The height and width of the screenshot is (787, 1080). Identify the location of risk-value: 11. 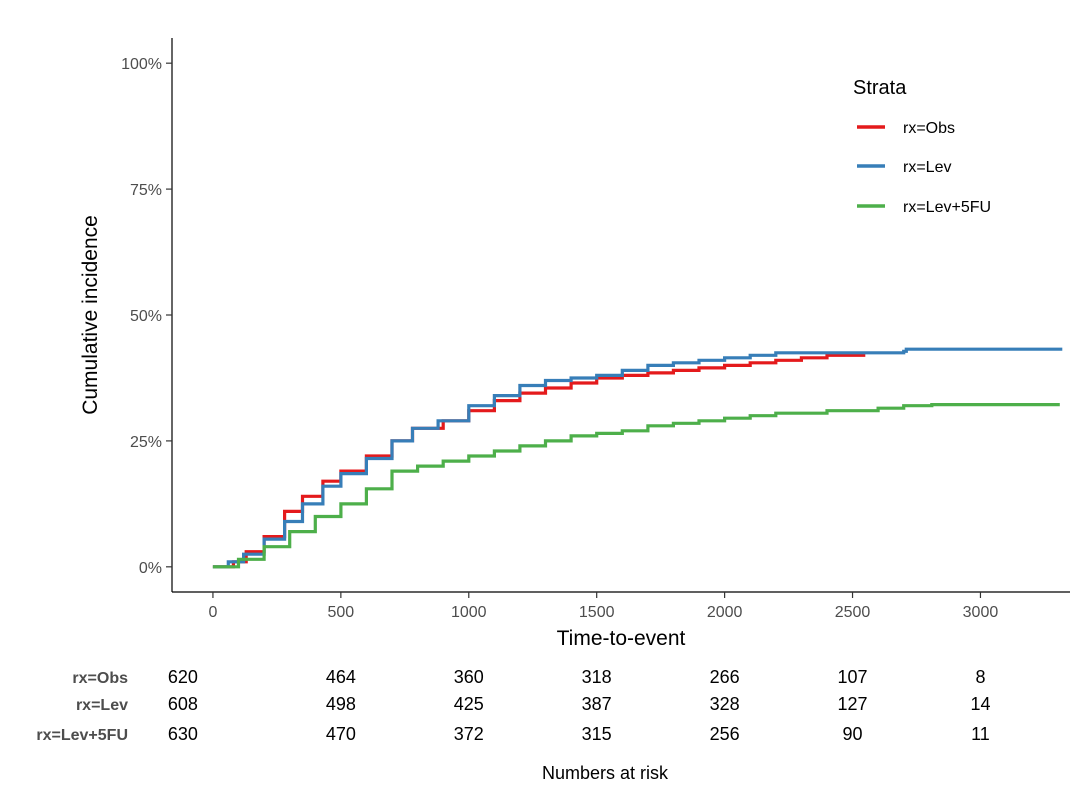
(980, 734).